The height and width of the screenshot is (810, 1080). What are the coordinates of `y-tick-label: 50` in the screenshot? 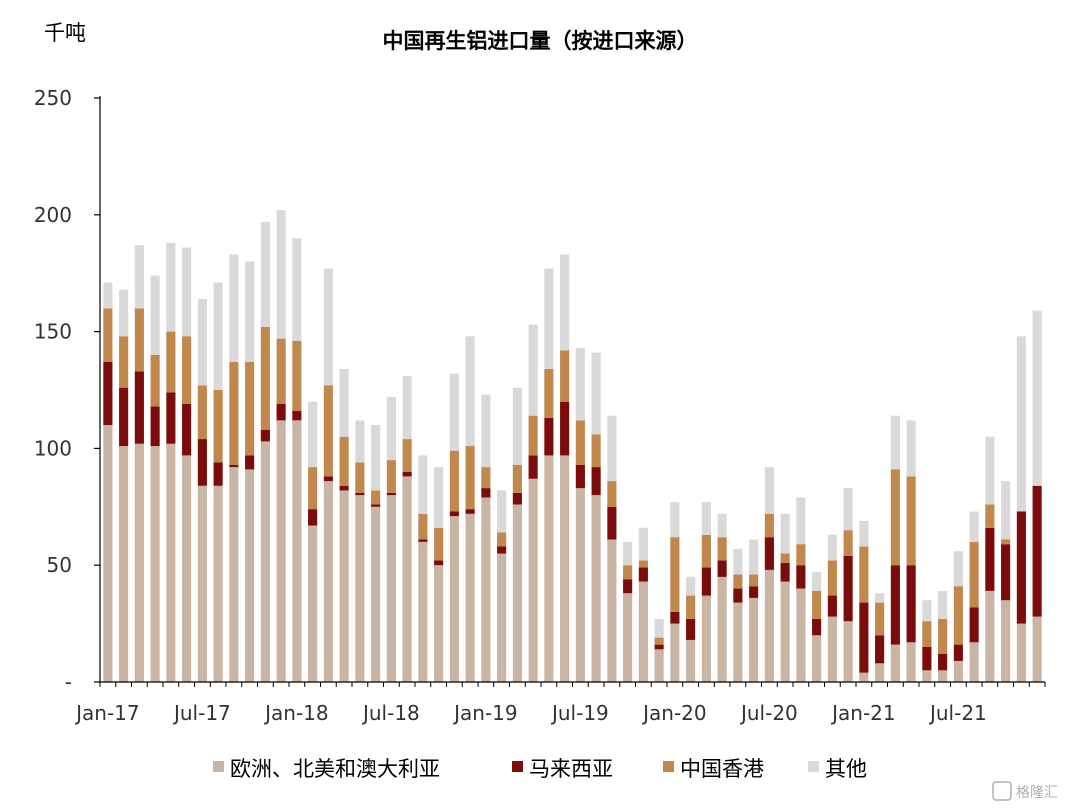 It's located at (59, 565).